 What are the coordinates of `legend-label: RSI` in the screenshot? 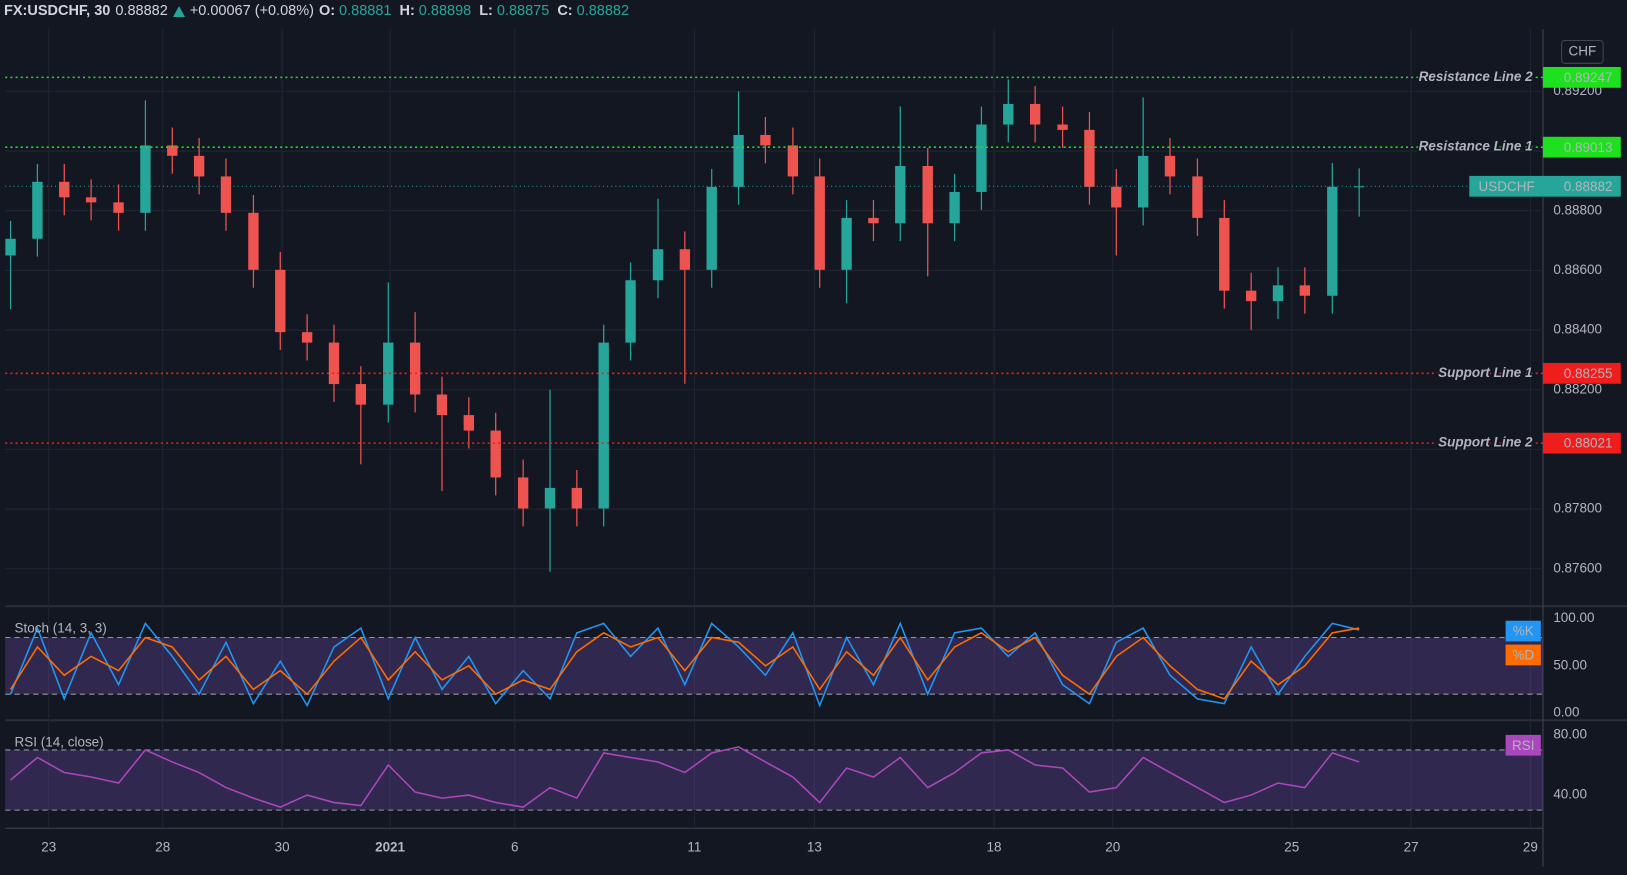 It's located at (1523, 745).